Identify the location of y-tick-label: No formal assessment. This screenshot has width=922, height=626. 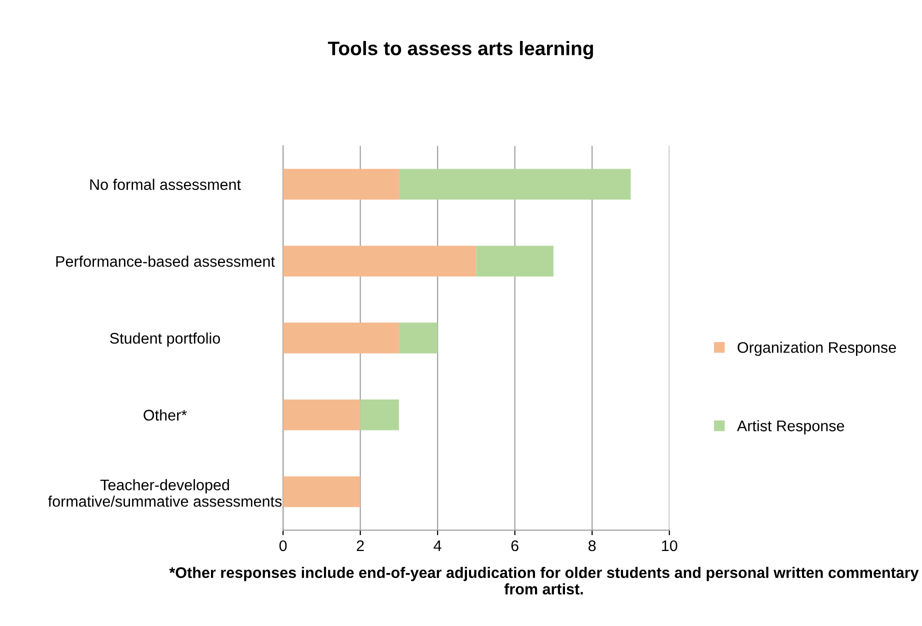
(165, 184).